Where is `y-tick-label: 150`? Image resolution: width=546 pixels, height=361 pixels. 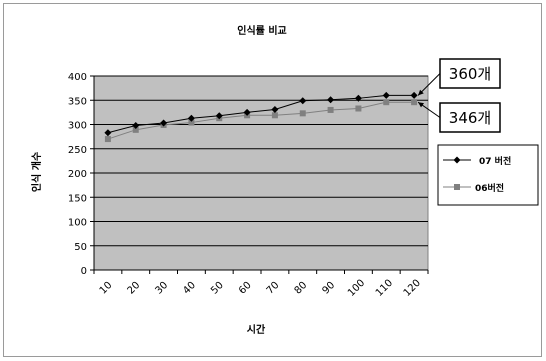
y-tick-label: 150 is located at coordinates (77, 198).